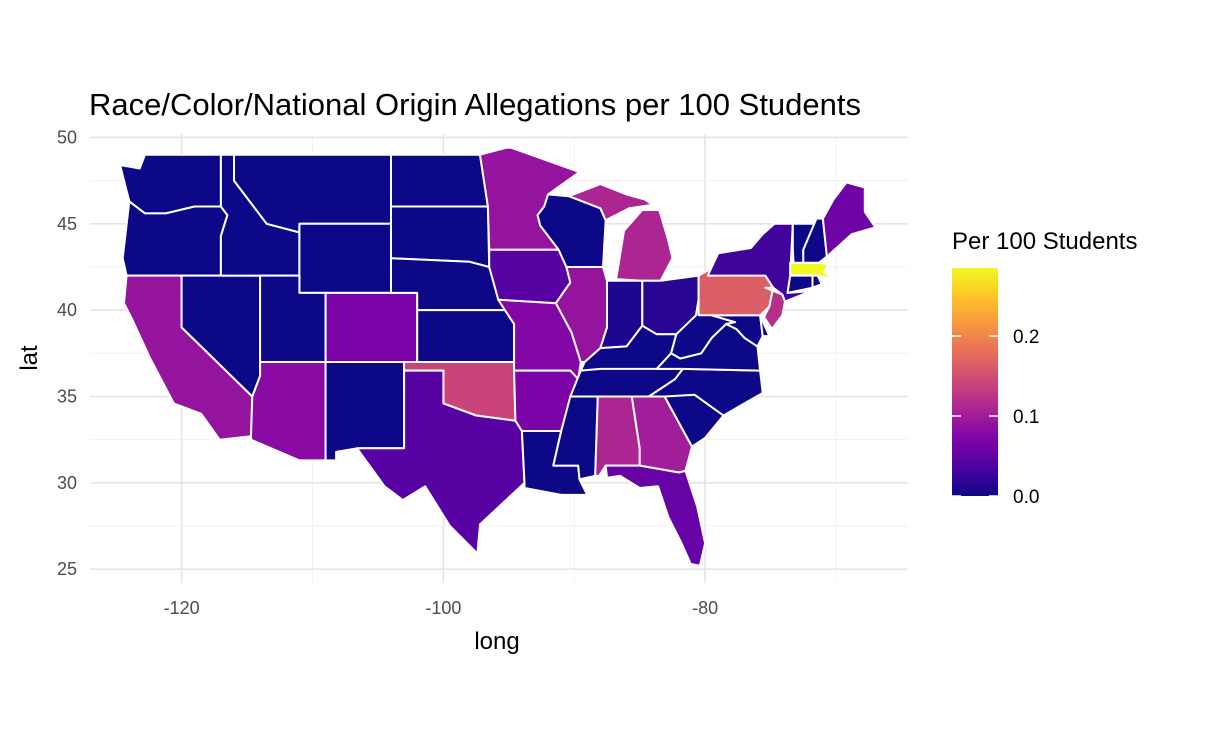 The image size is (1208, 746). Describe the element at coordinates (611, 202) in the screenshot. I see `state-michigan-upper` at that location.